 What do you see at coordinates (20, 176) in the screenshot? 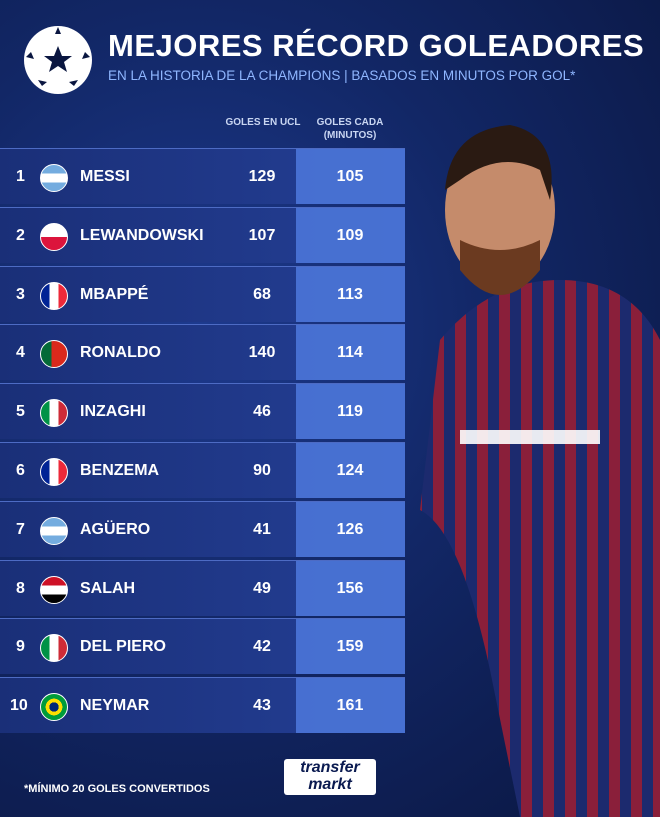
I see `rank: 1` at bounding box center [20, 176].